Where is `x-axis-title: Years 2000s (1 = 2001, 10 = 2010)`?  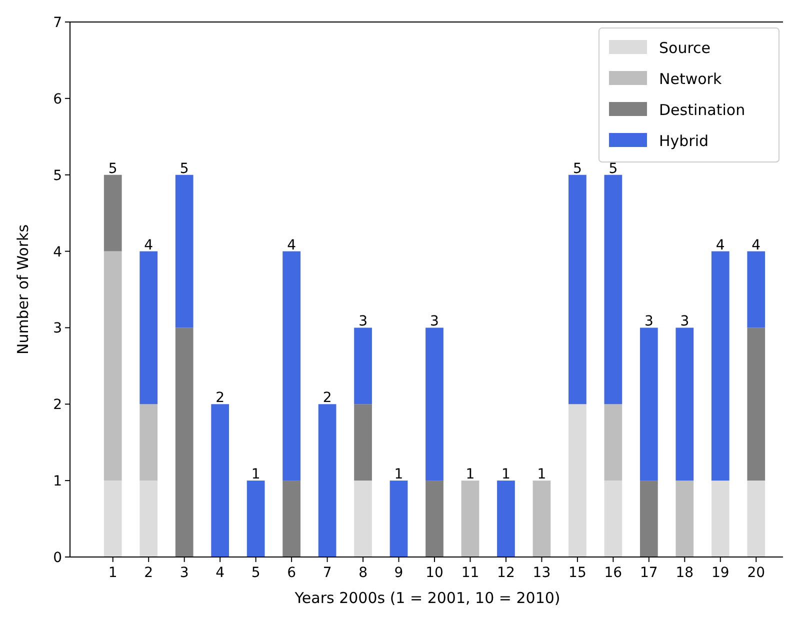 x-axis-title: Years 2000s (1 = 2001, 10 = 2010) is located at coordinates (427, 598).